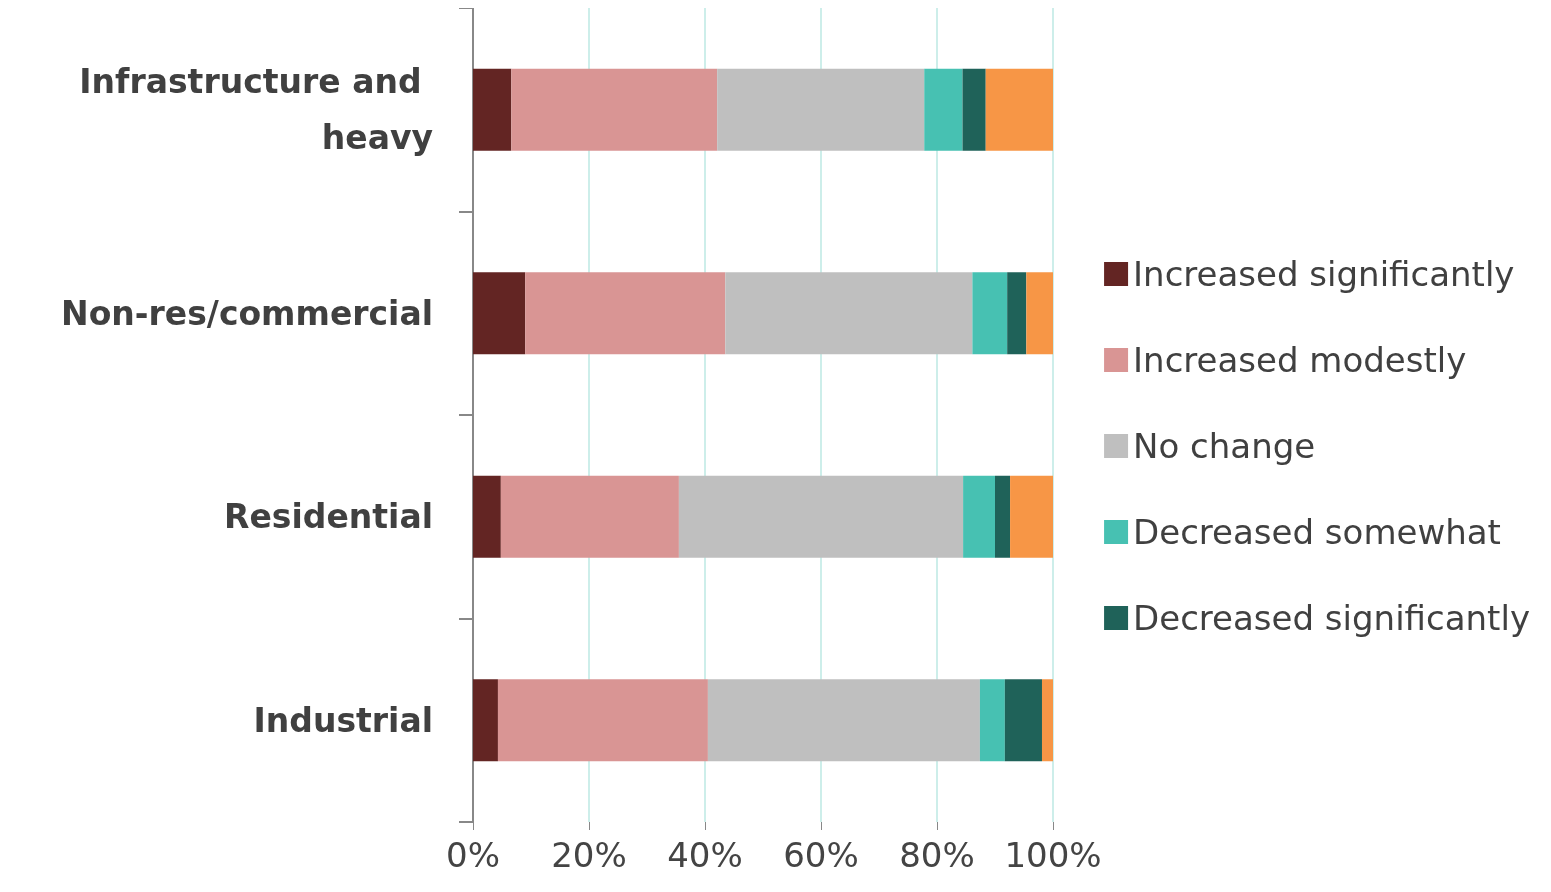  What do you see at coordinates (937, 855) in the screenshot?
I see `x-tick-label: 80%` at bounding box center [937, 855].